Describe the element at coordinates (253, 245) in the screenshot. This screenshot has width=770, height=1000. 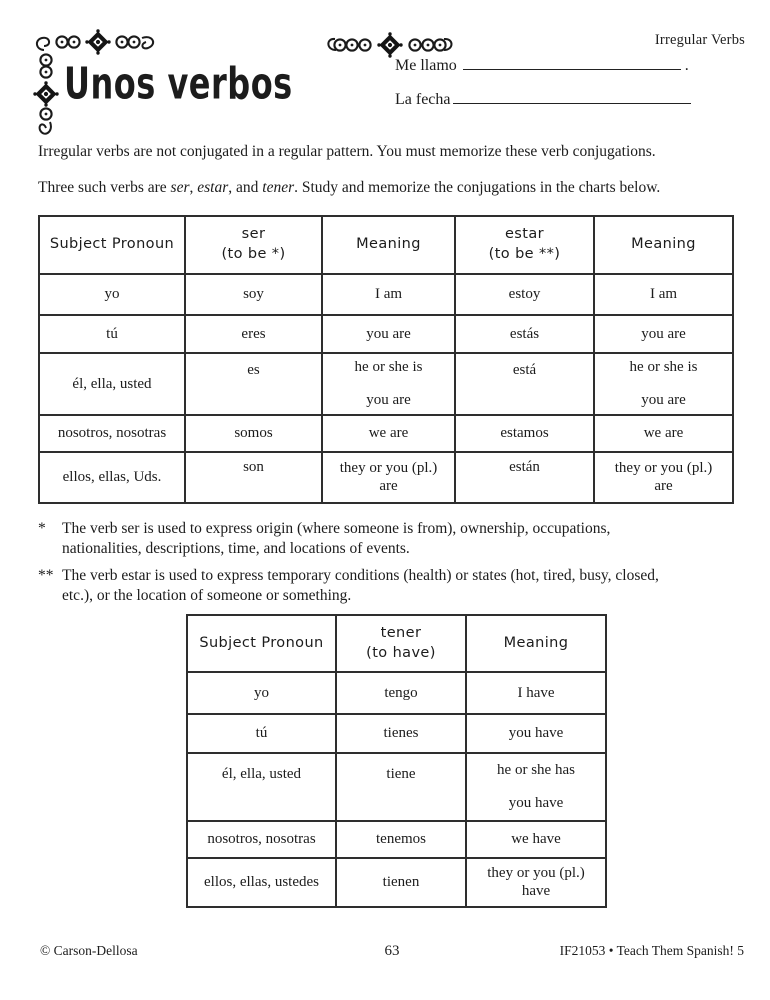
I see `col-header-ser: ser (to be *)` at that location.